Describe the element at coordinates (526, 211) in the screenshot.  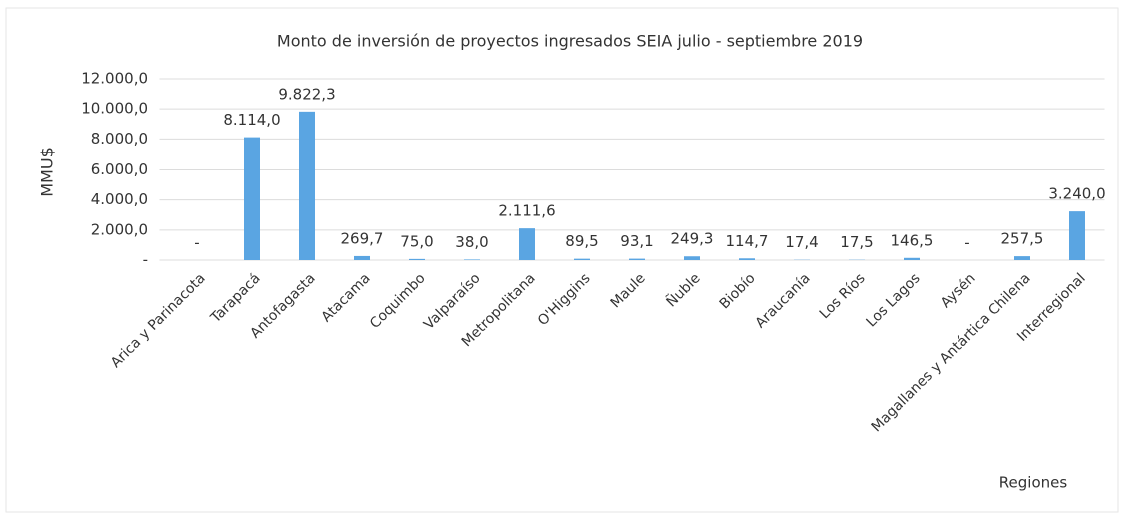
I see `value-label: 2.111,6` at that location.